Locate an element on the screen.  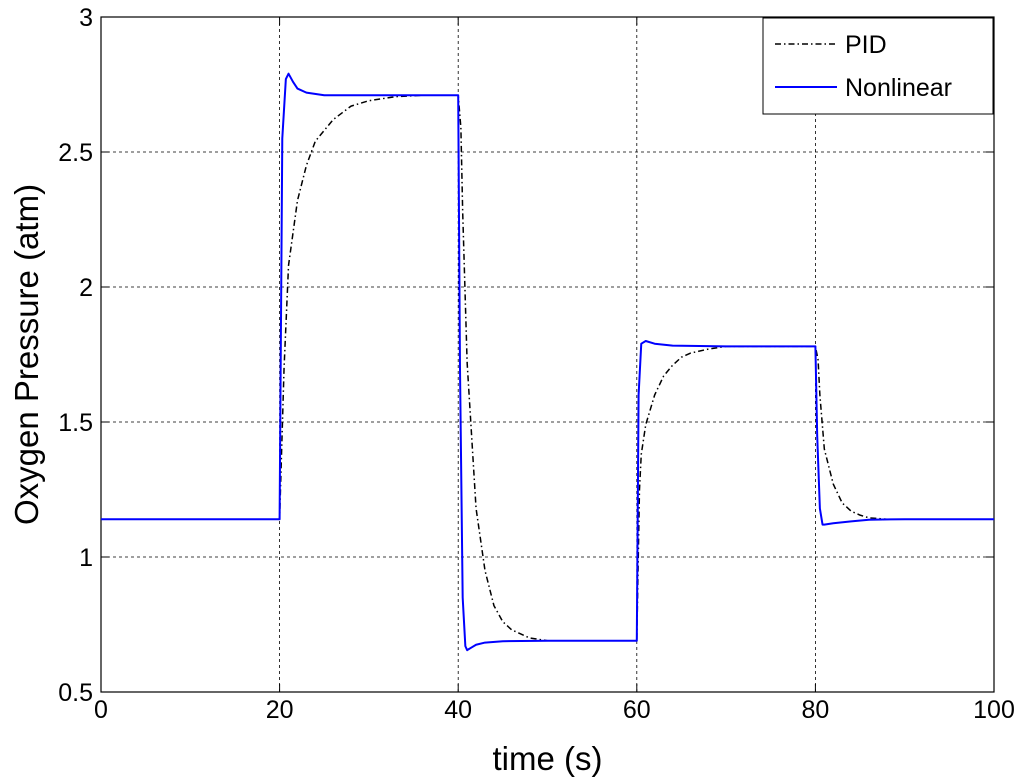
y-tick-label: 2.5 is located at coordinates (75, 153).